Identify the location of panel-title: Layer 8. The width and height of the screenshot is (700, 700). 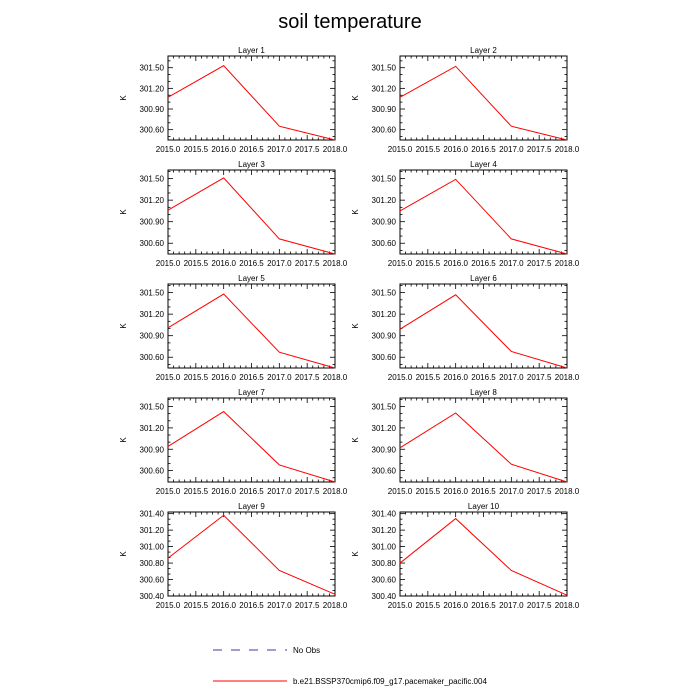
(483, 392).